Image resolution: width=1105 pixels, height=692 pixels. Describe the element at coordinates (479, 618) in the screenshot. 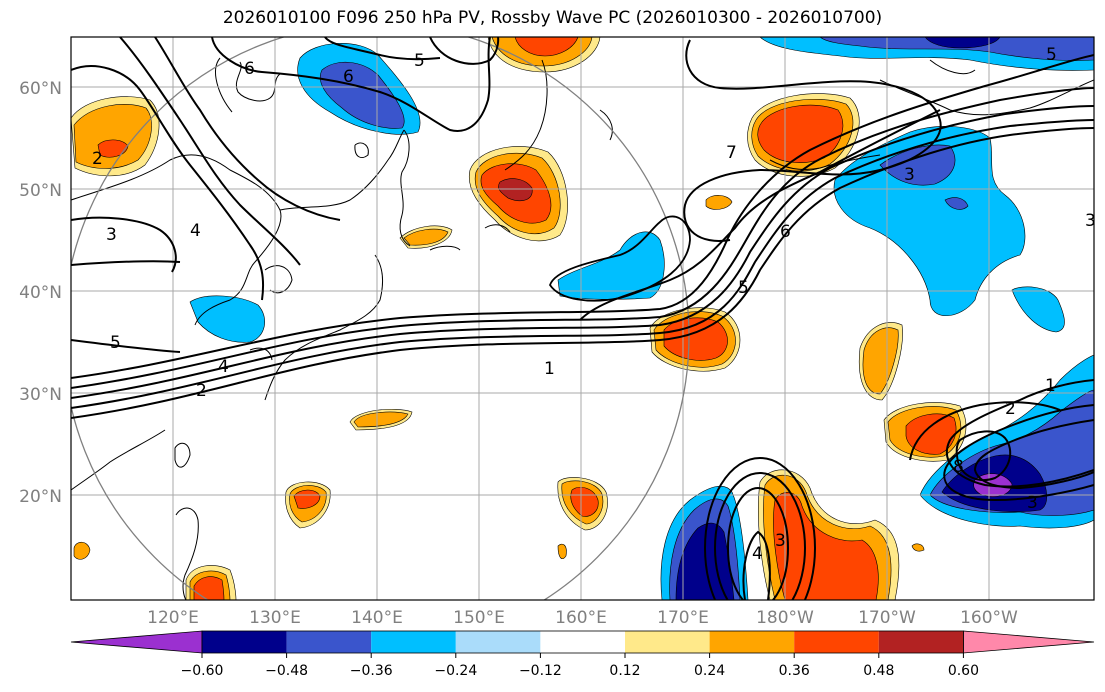

I see `lon-label: 150°E` at that location.